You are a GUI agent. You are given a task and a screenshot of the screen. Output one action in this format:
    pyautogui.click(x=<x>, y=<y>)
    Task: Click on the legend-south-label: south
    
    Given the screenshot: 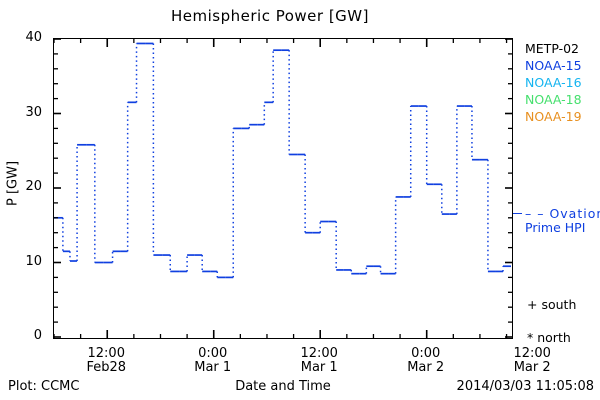 What is the action you would take?
    pyautogui.click(x=559, y=304)
    